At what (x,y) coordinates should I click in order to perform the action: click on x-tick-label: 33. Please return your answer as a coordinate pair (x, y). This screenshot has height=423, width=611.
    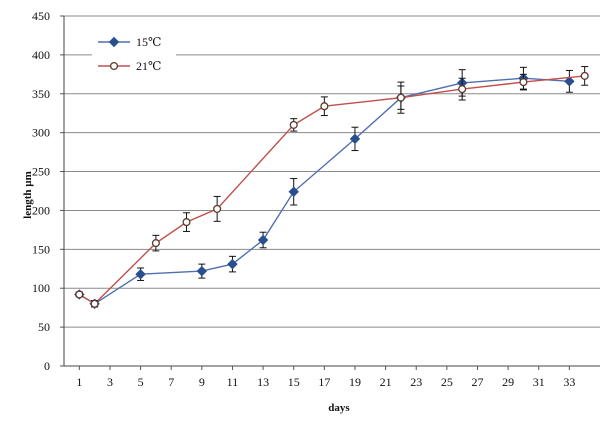
    Looking at the image, I should click on (569, 382).